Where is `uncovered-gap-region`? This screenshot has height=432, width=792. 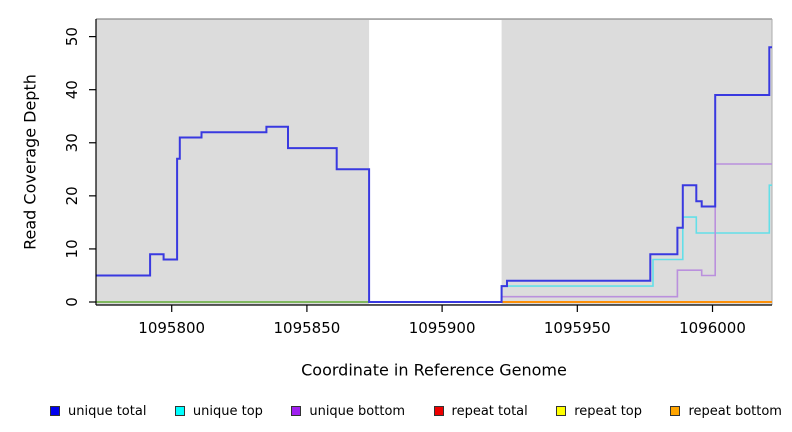
uncovered-gap-region is located at coordinates (435, 162).